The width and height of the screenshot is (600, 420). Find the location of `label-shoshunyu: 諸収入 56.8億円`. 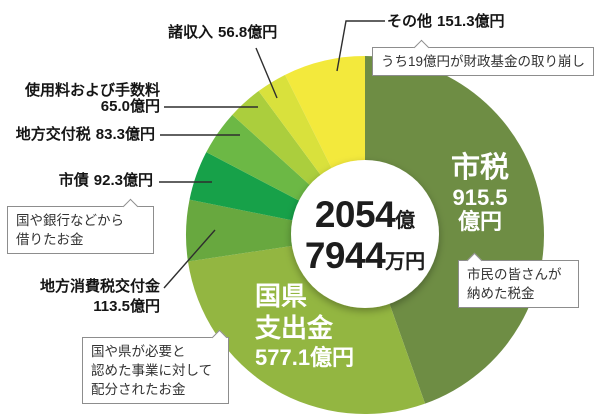

label-shoshunyu: 諸収入 56.8億円 is located at coordinates (222, 33).